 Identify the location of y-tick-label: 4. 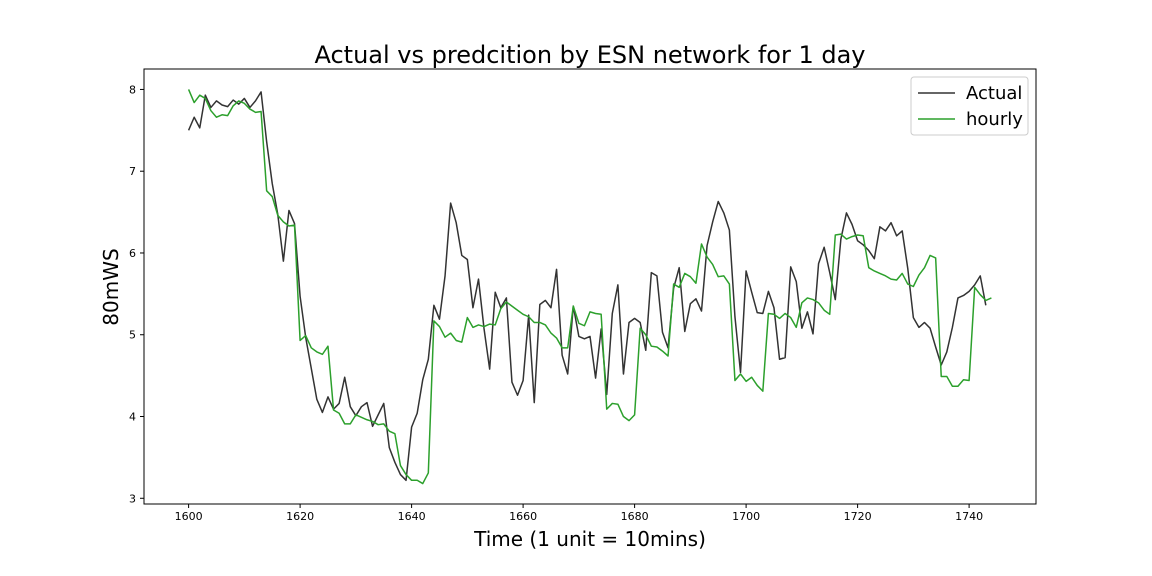
(132, 417).